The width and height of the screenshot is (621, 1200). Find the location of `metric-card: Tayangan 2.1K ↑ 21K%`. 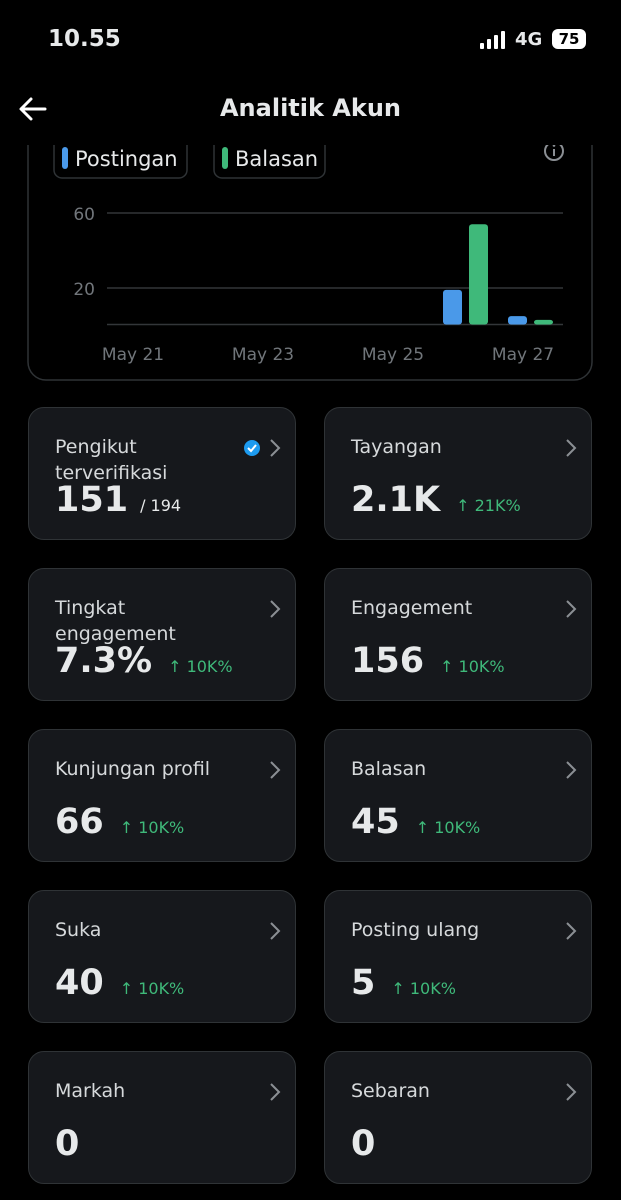

metric-card: Tayangan 2.1K ↑ 21K% is located at coordinates (458, 473).